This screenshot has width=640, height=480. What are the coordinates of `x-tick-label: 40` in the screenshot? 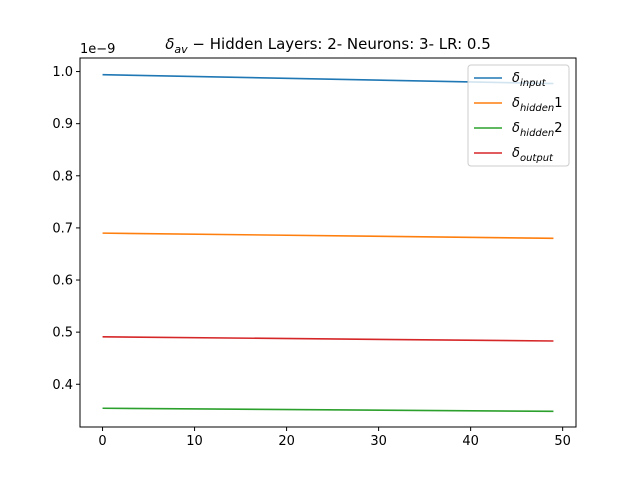 It's located at (470, 441).